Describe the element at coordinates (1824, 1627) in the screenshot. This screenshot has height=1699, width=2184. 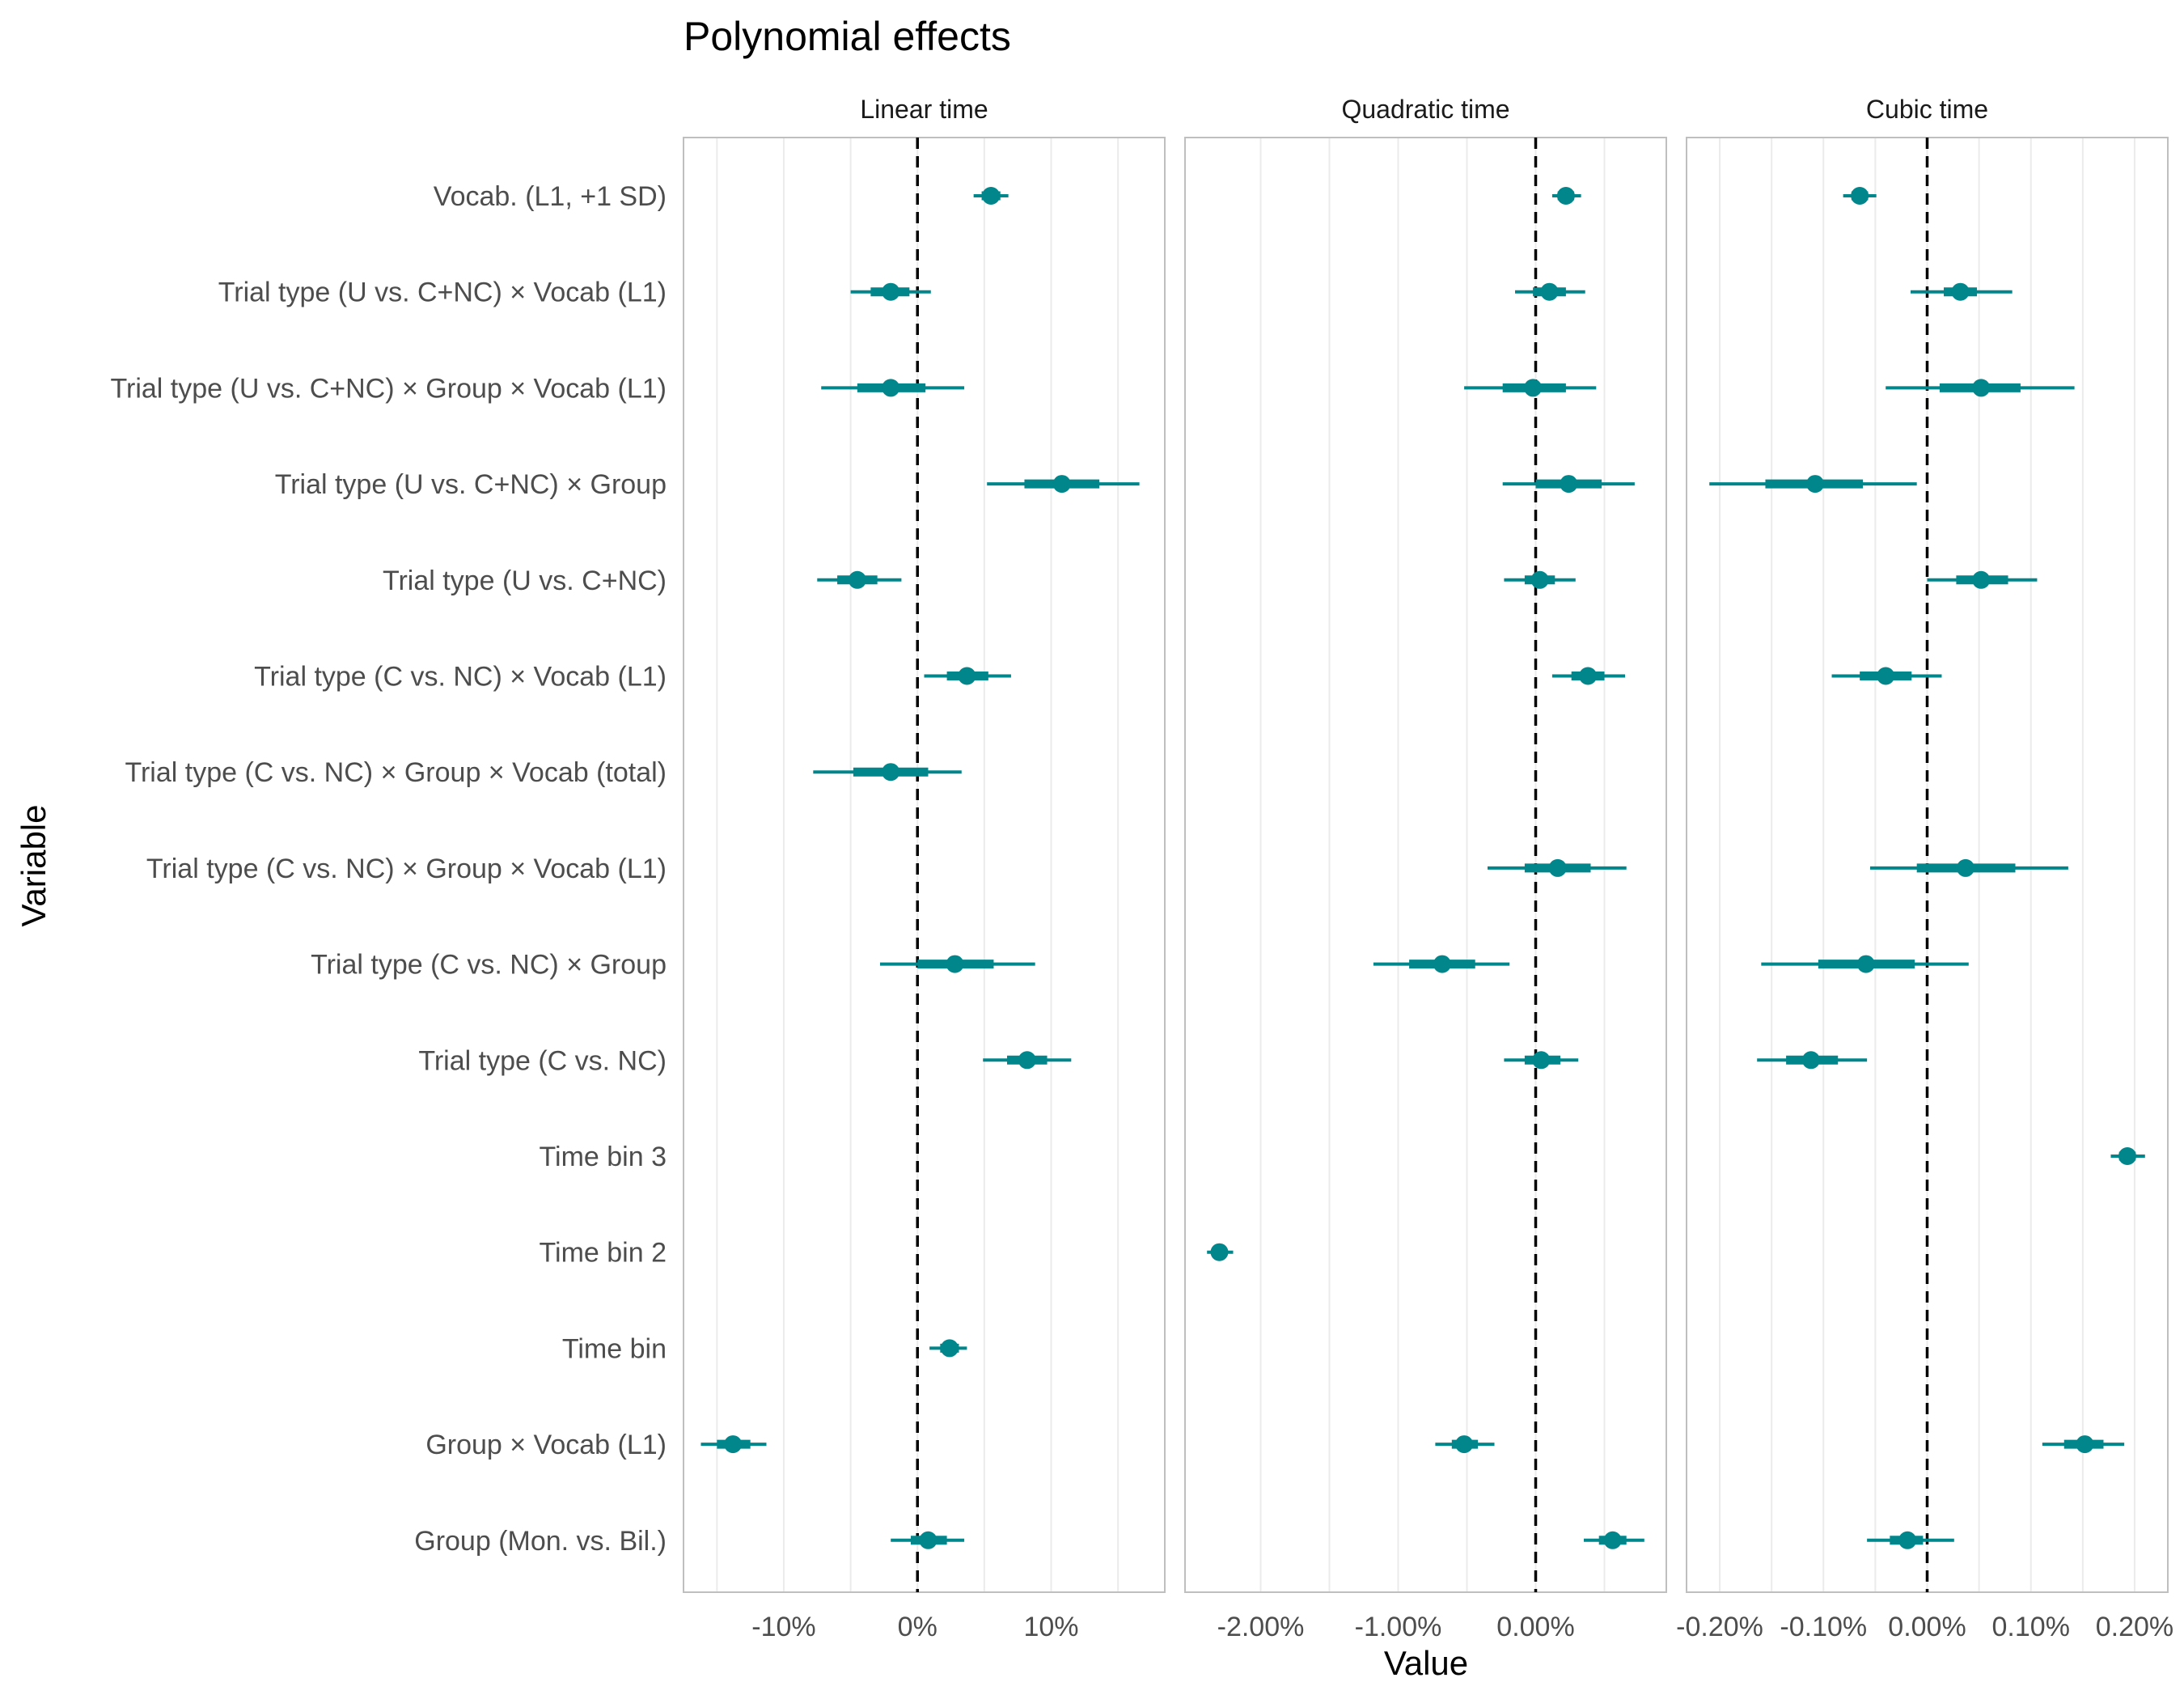
I see `x-tick-label: -0.10%` at that location.